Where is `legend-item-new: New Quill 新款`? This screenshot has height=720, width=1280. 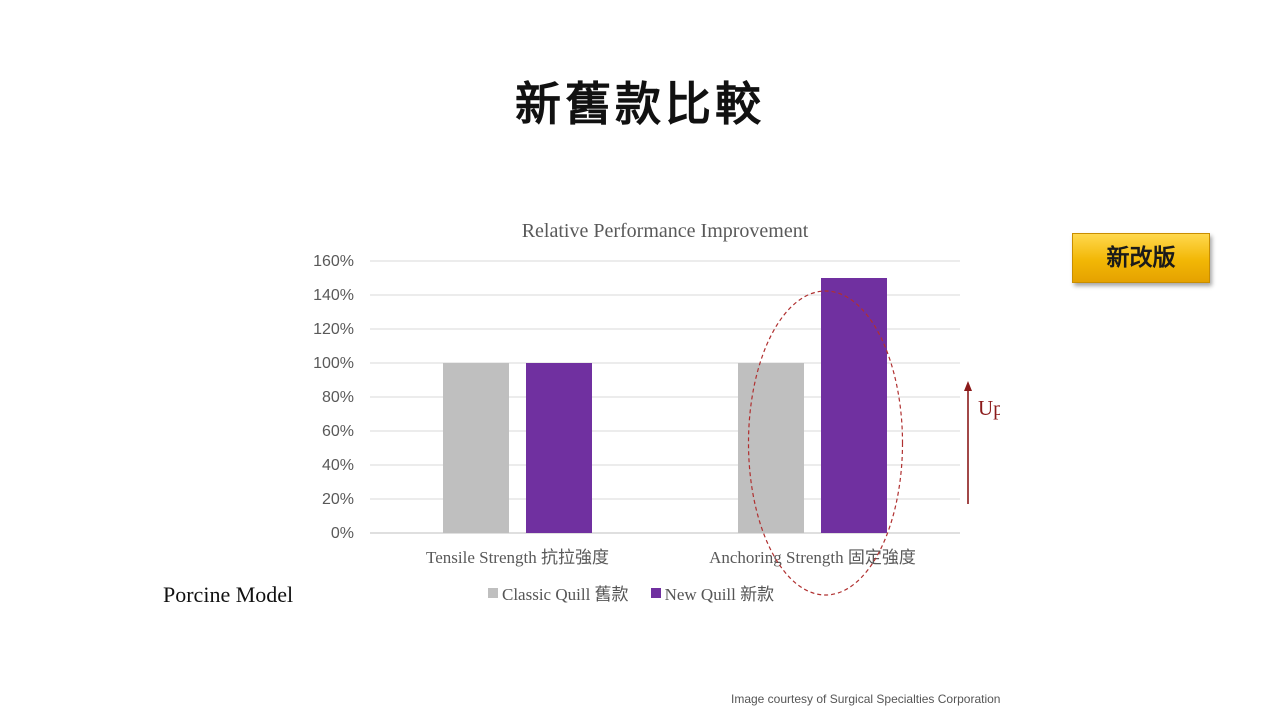
legend-item-new: New Quill 新款 is located at coordinates (712, 592).